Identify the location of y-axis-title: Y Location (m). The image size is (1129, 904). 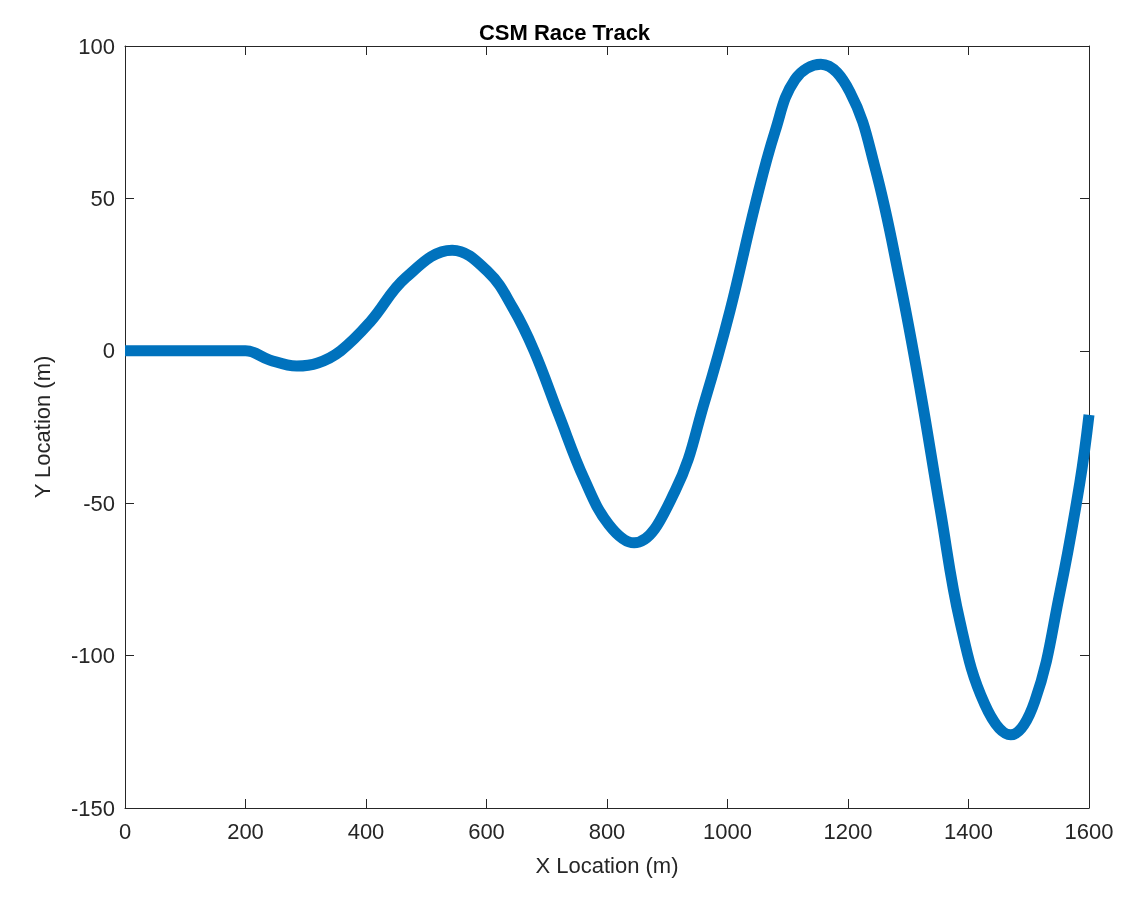
(42, 427).